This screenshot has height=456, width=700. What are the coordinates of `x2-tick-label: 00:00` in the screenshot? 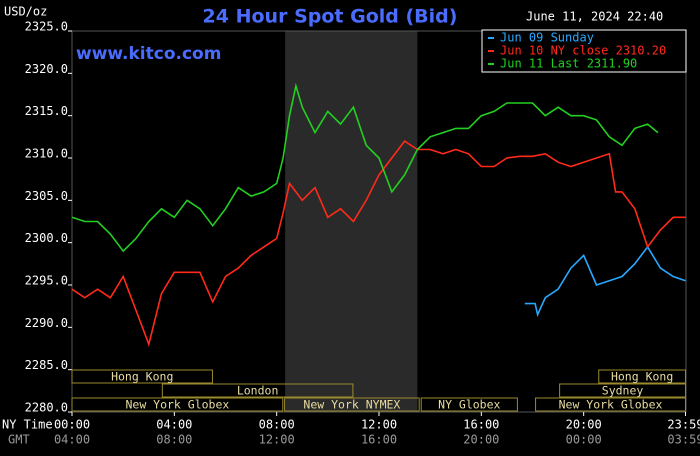 It's located at (584, 440).